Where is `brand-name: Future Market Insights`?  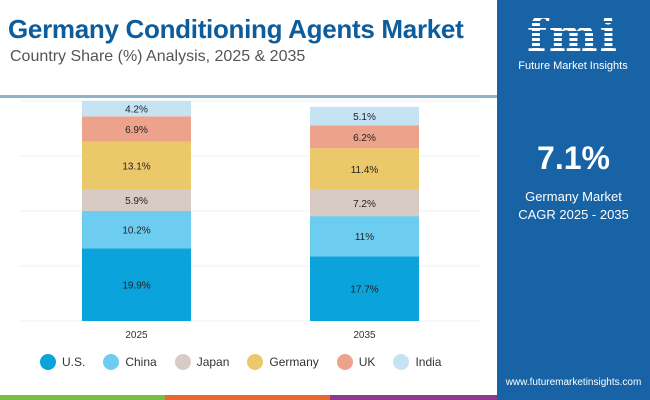
brand-name: Future Market Insights is located at coordinates (573, 66).